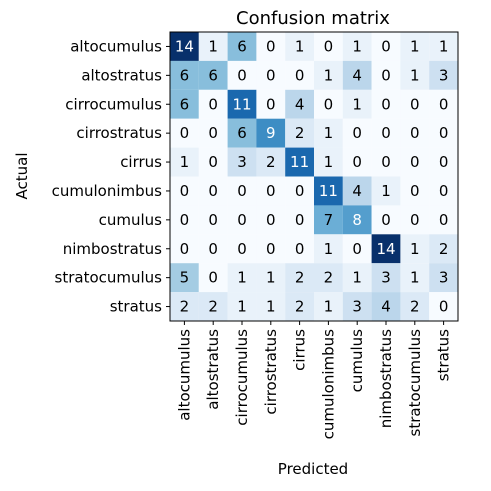  I want to click on heatmap-cell-label-1-2: 0, so click(242, 75).